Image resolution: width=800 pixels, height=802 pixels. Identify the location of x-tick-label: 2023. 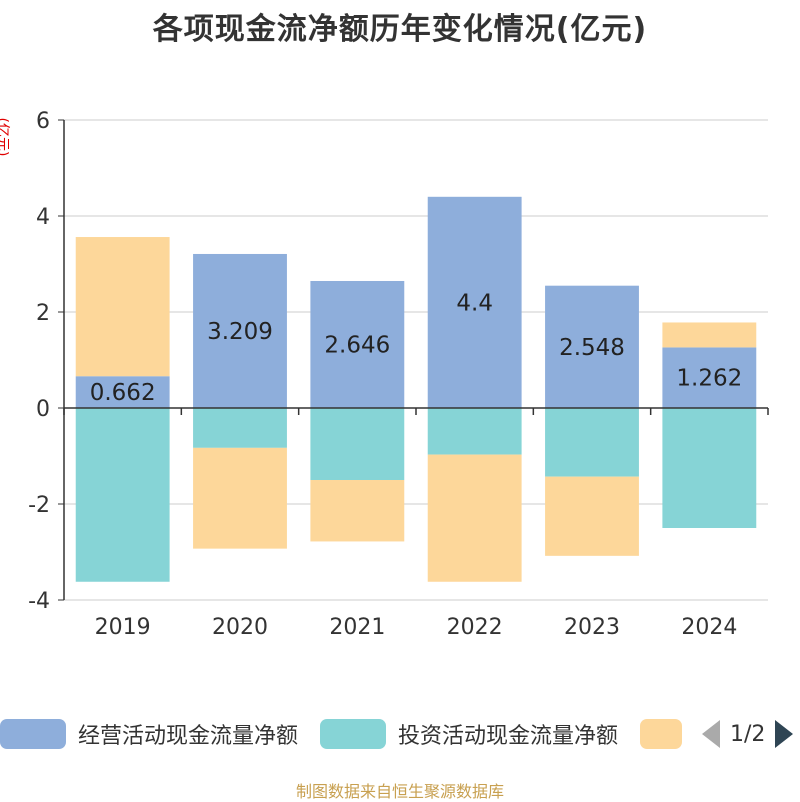
(592, 627).